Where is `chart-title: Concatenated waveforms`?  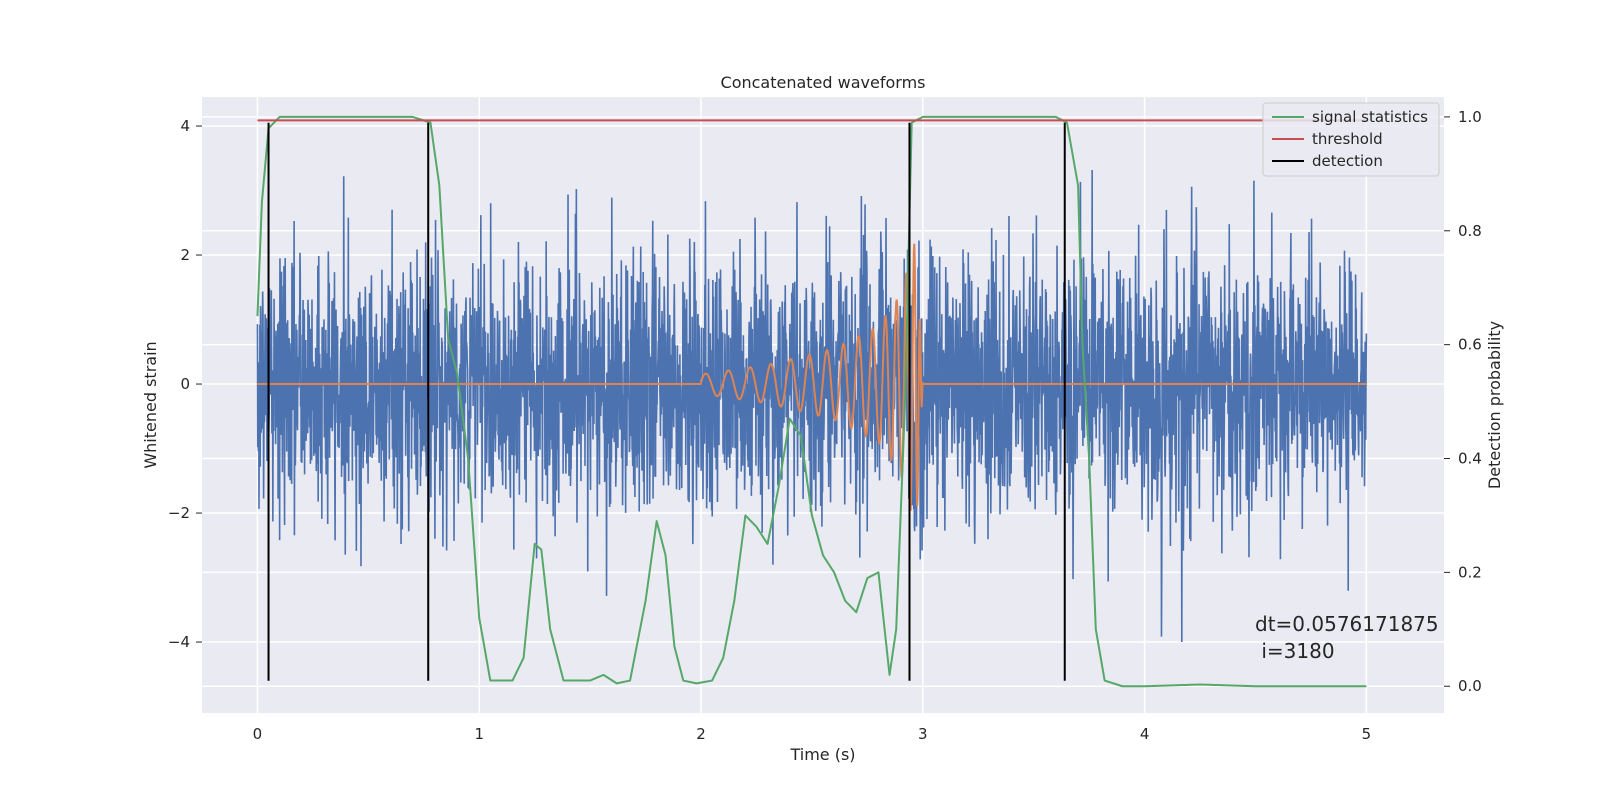 chart-title: Concatenated waveforms is located at coordinates (823, 82).